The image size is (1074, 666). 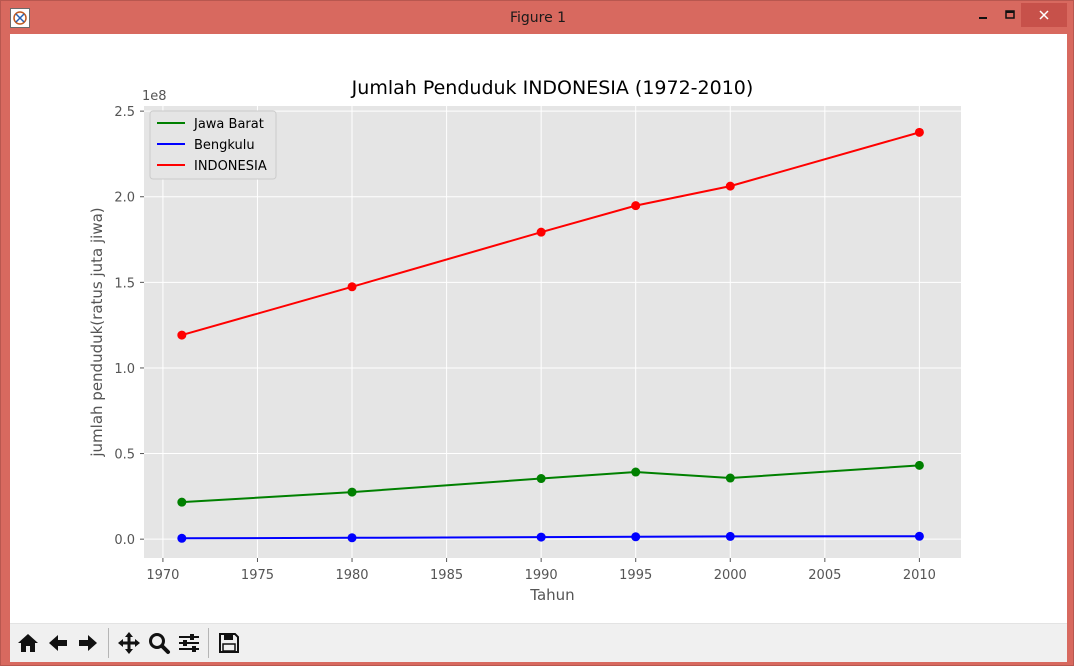 I want to click on minimize-button, so click(x=983, y=15).